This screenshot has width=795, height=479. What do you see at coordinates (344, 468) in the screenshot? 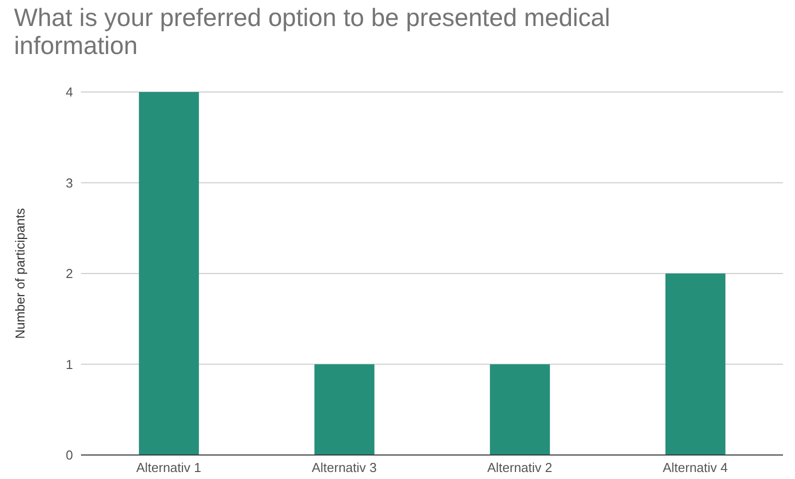
I see `x-tick-label: Alternativ 3` at bounding box center [344, 468].